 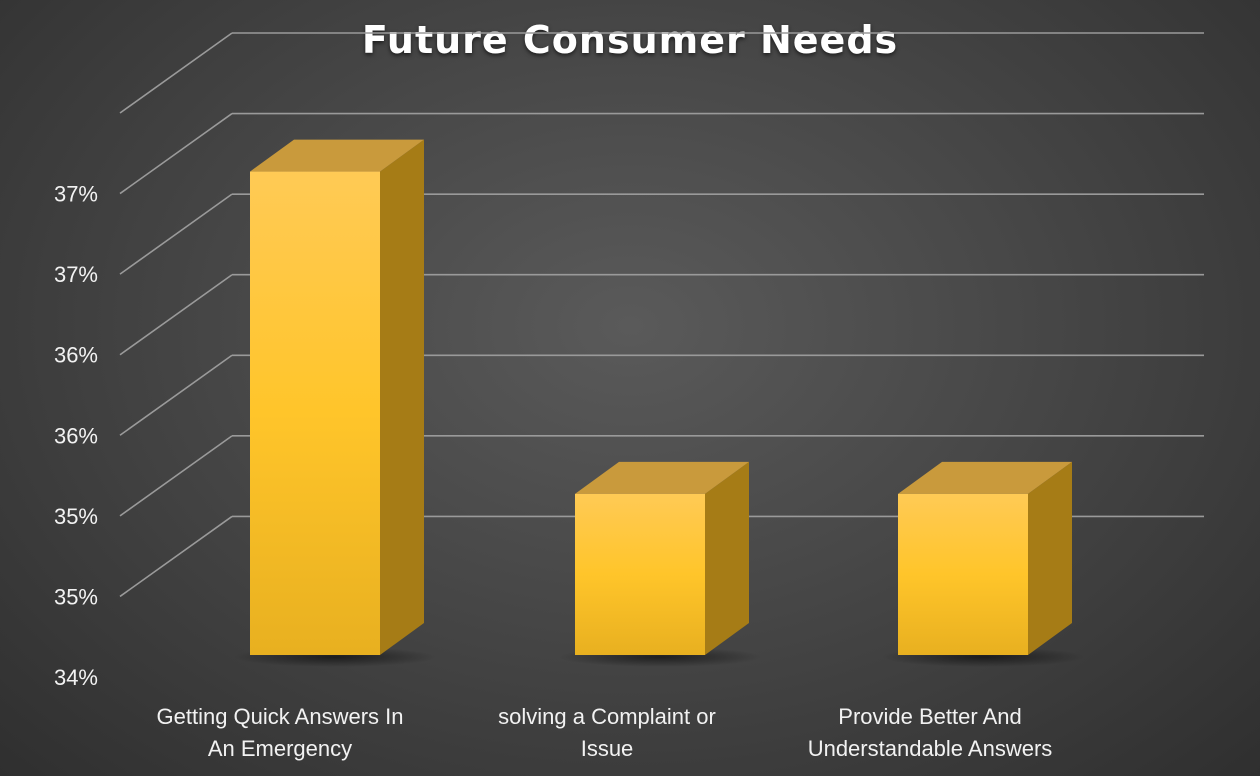 I want to click on x-tick-label: Issue, so click(x=607, y=748).